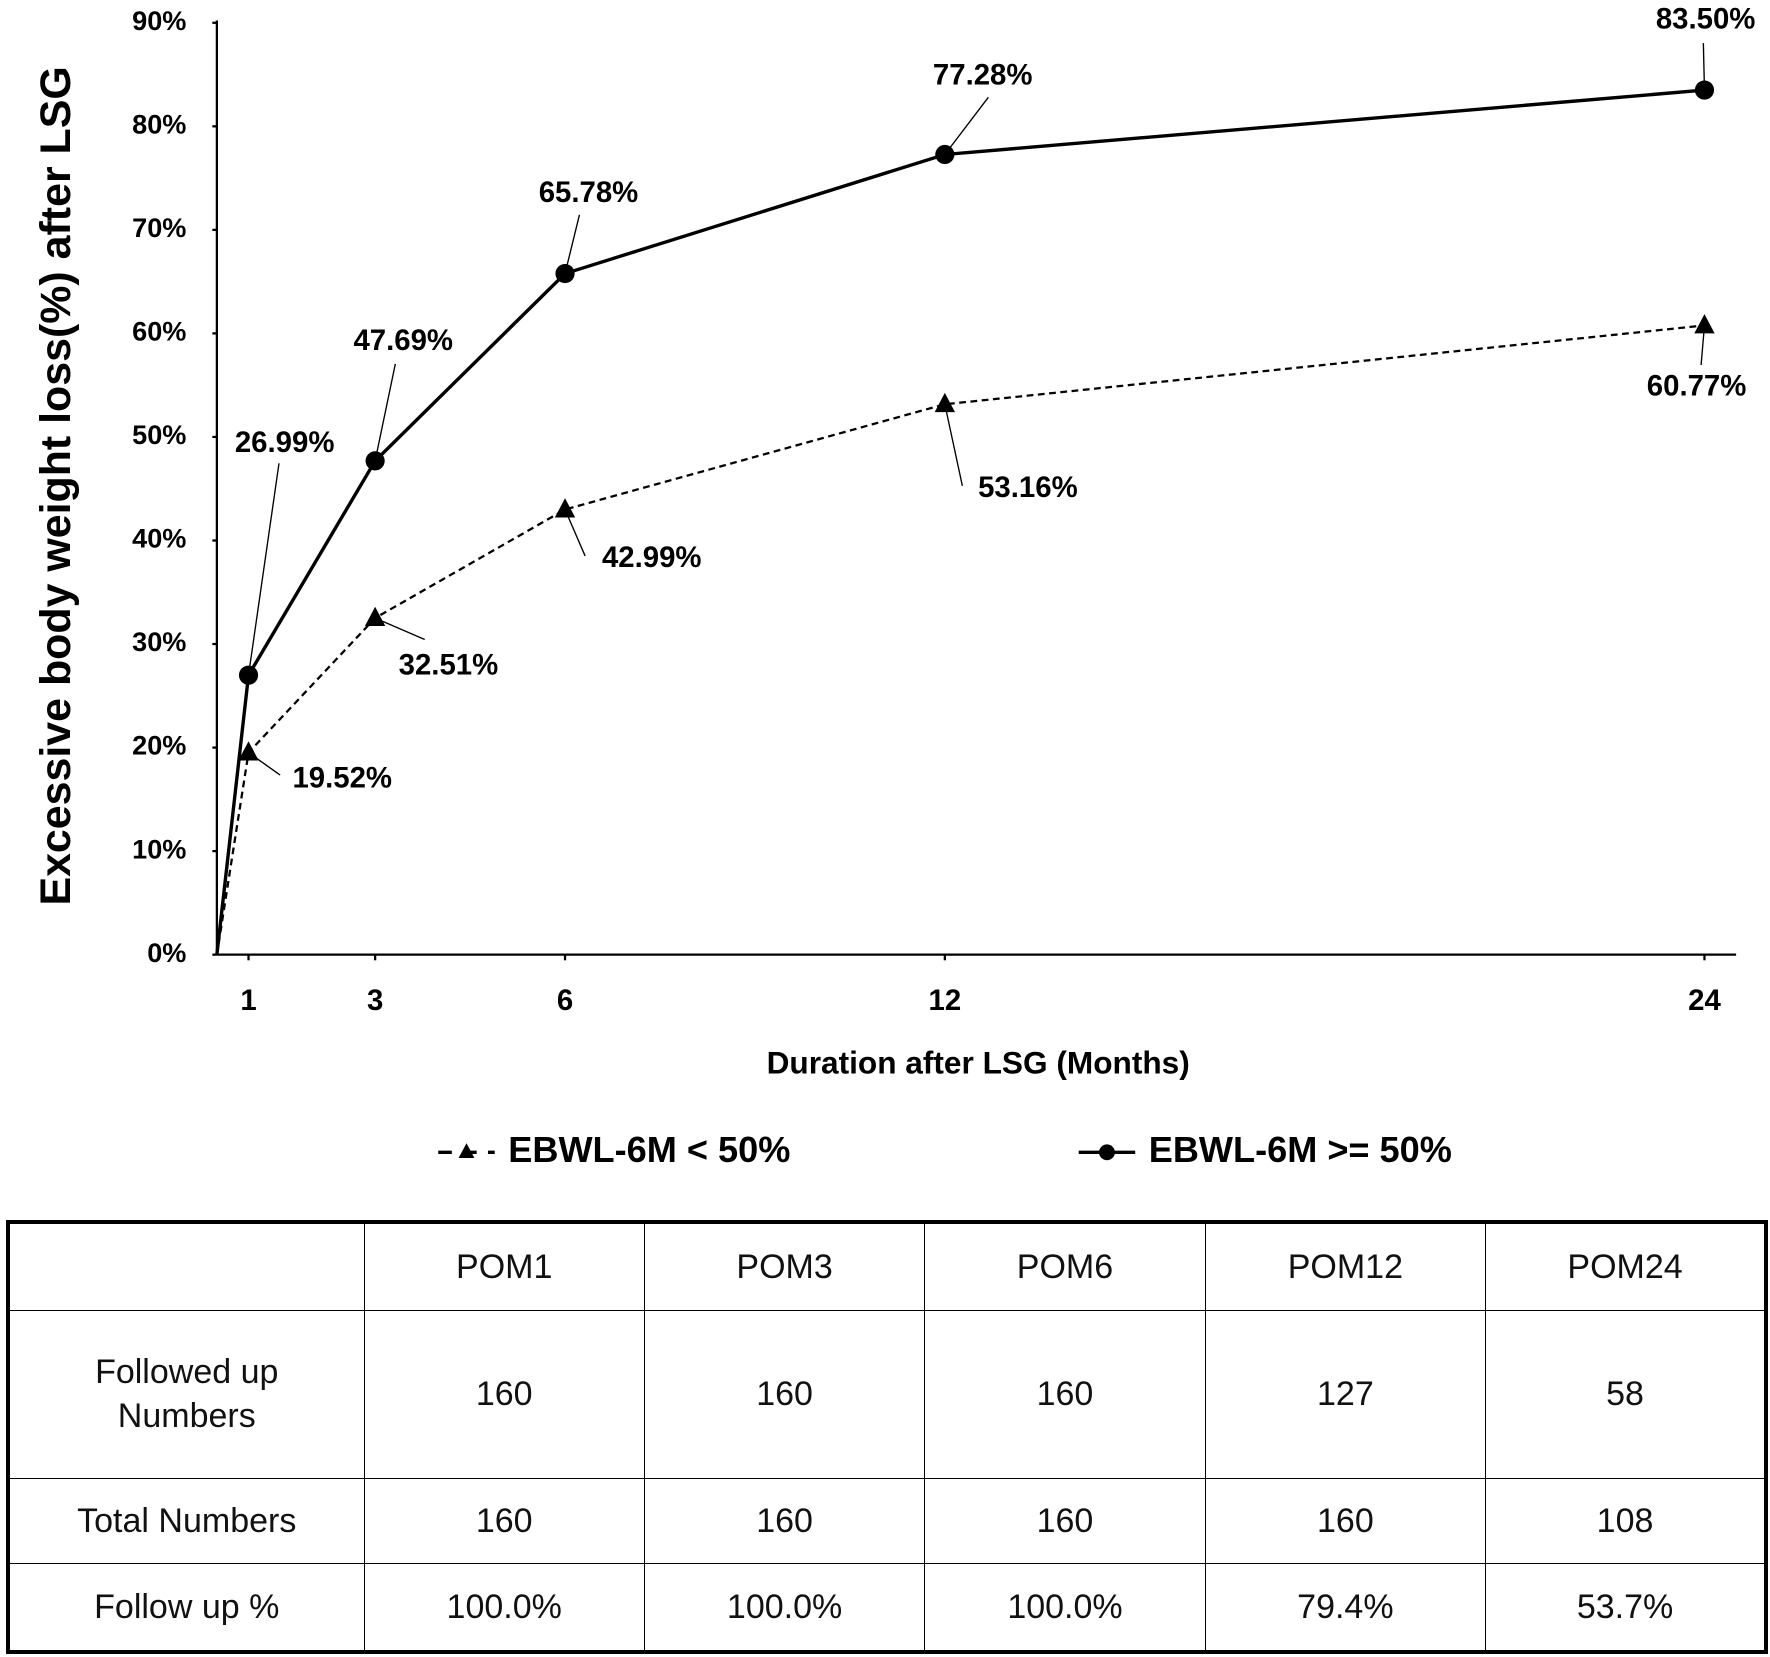  What do you see at coordinates (1345, 1608) in the screenshot?
I see `table-cell: 79.4%` at bounding box center [1345, 1608].